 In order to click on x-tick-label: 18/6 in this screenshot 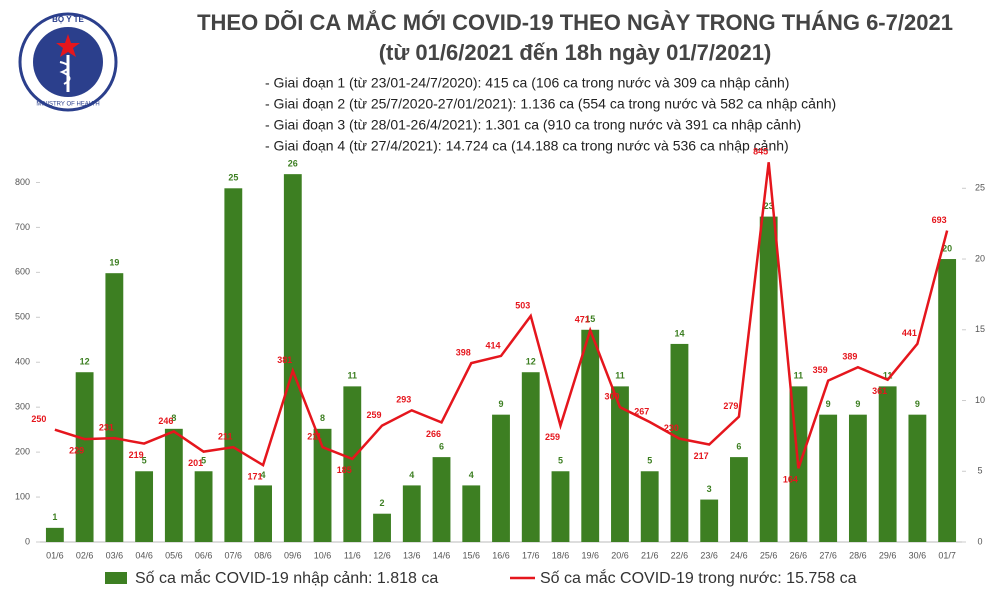, I will do `click(561, 555)`.